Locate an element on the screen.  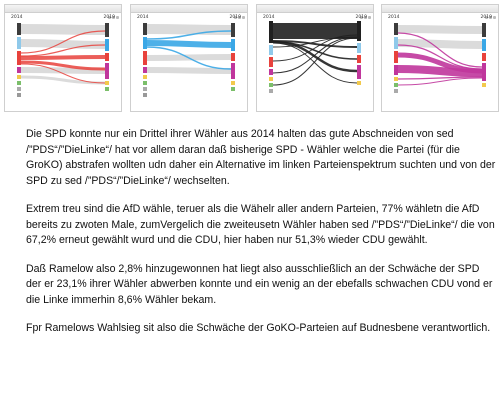
sankey-chart-1: 2014 2019 is located at coordinates (63, 62).